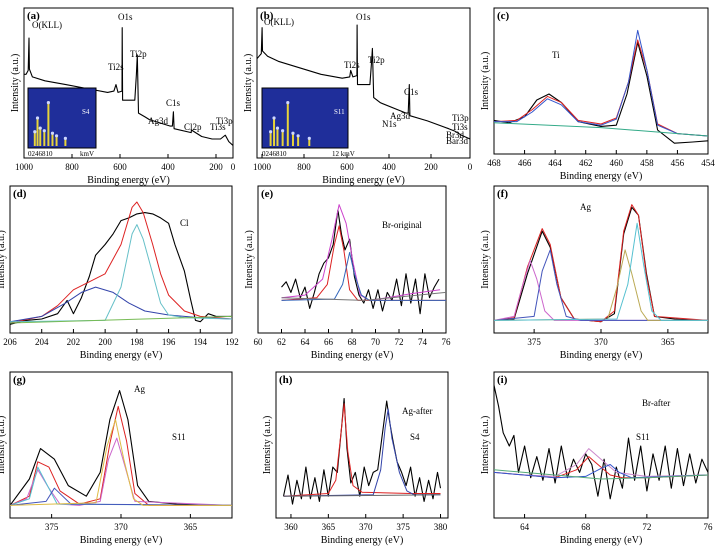 This screenshot has height=554, width=721. I want to click on peak-annotation: C1s, so click(411, 92).